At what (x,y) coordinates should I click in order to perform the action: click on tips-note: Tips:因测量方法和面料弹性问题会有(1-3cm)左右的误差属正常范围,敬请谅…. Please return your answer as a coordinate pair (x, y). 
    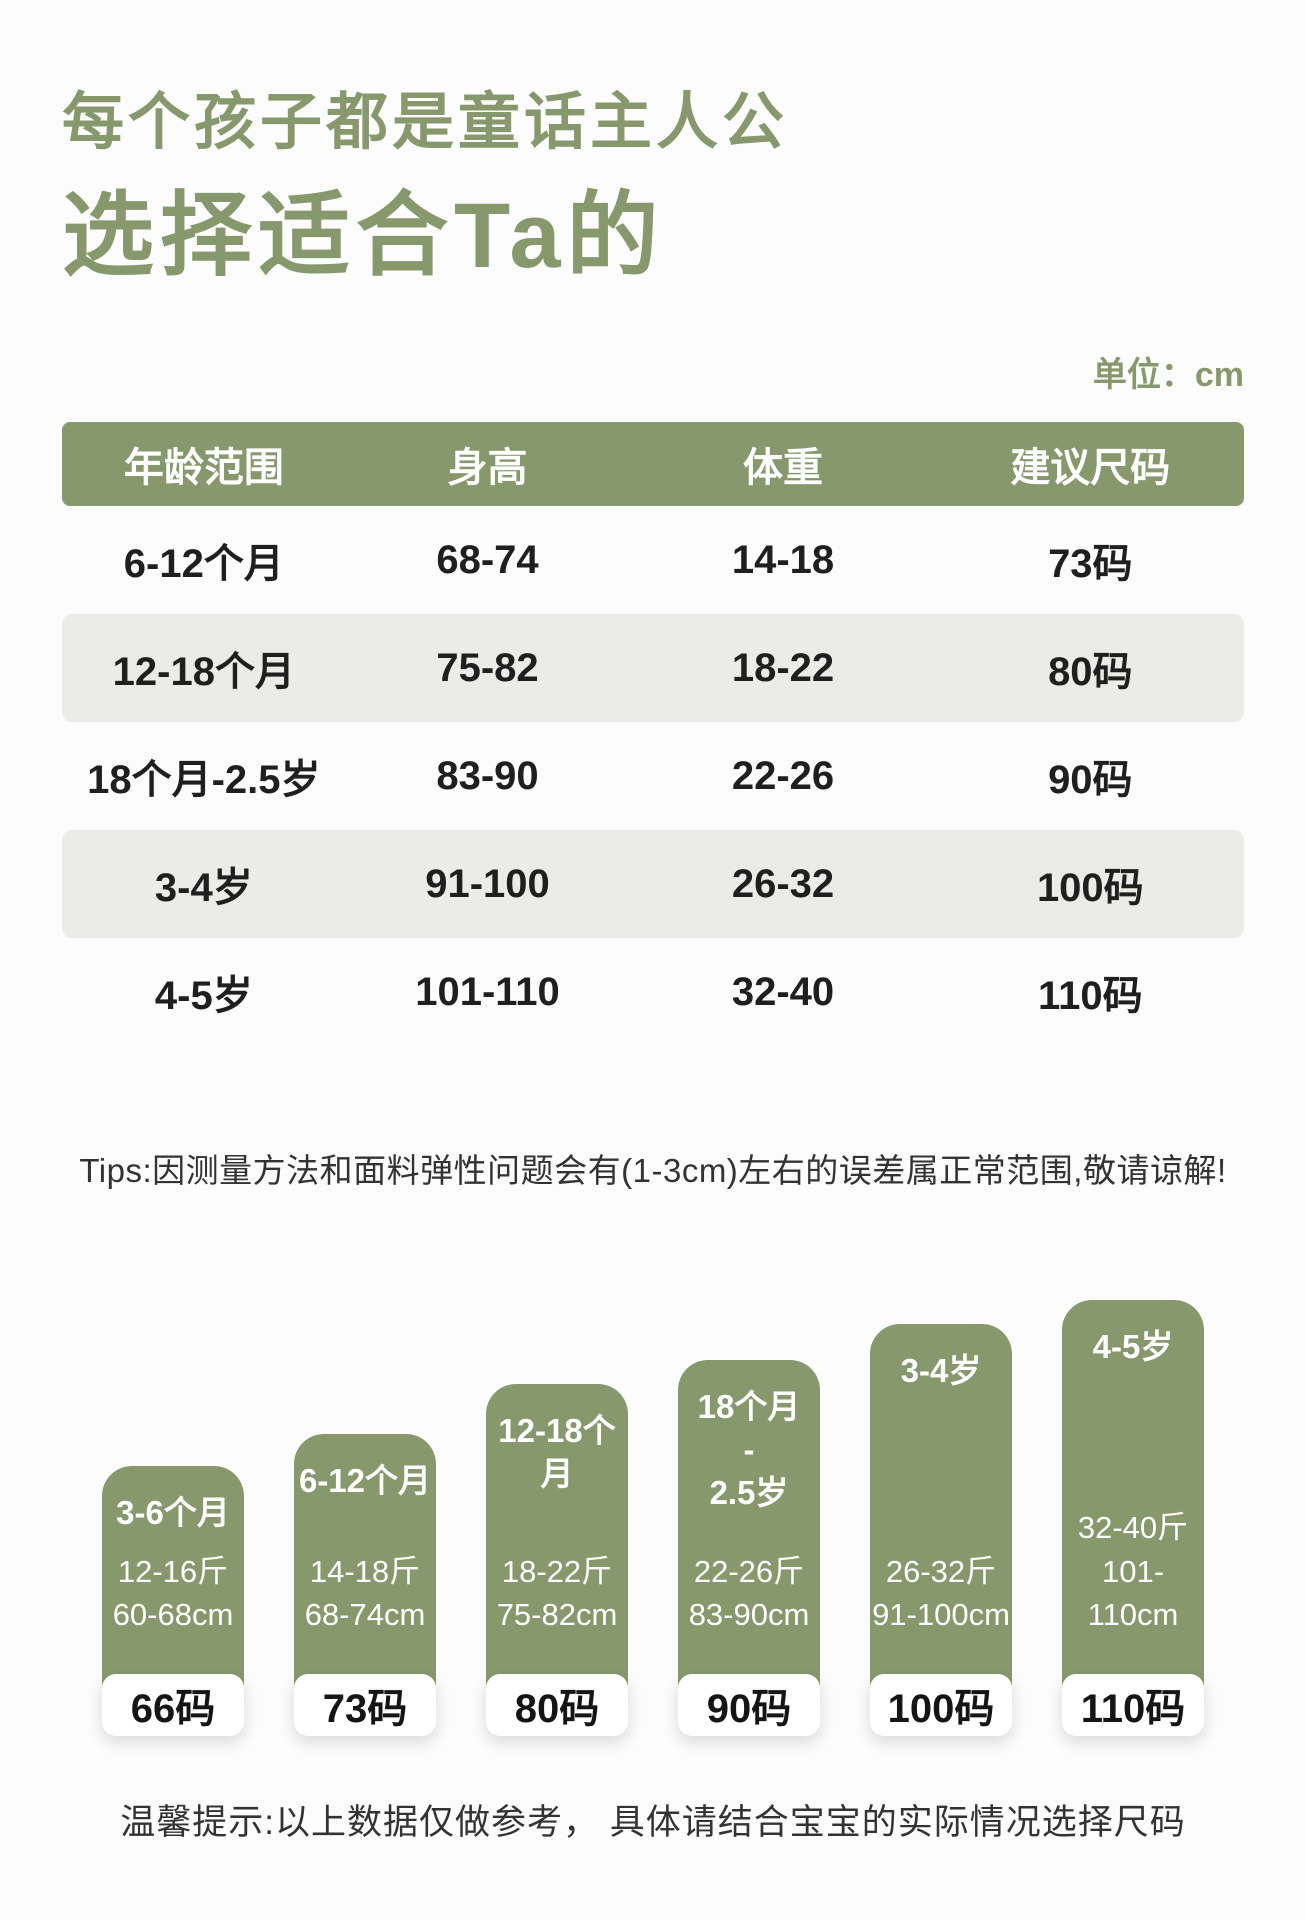
    Looking at the image, I should click on (653, 1171).